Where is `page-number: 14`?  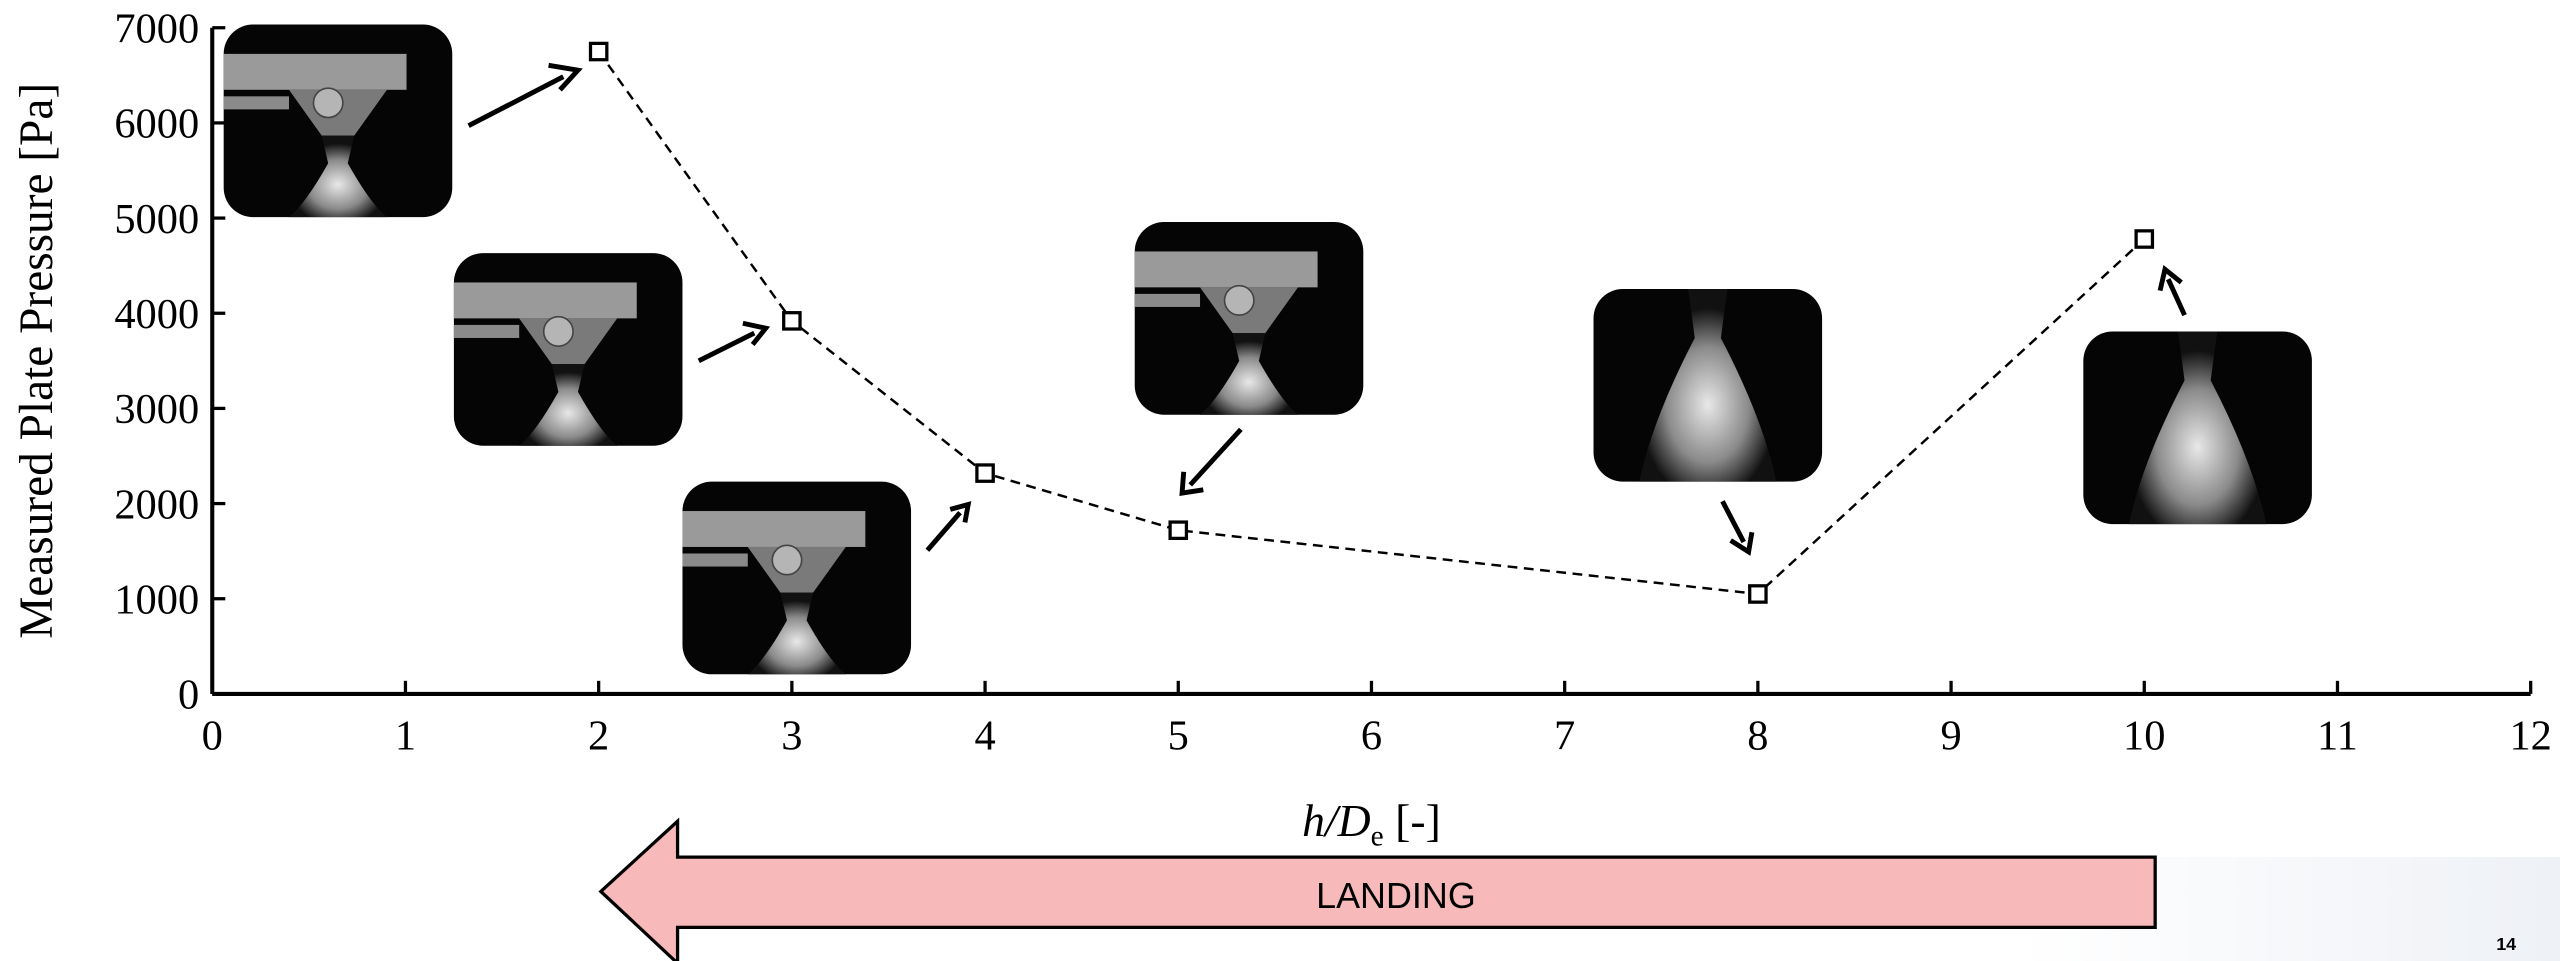
page-number: 14 is located at coordinates (2506, 944).